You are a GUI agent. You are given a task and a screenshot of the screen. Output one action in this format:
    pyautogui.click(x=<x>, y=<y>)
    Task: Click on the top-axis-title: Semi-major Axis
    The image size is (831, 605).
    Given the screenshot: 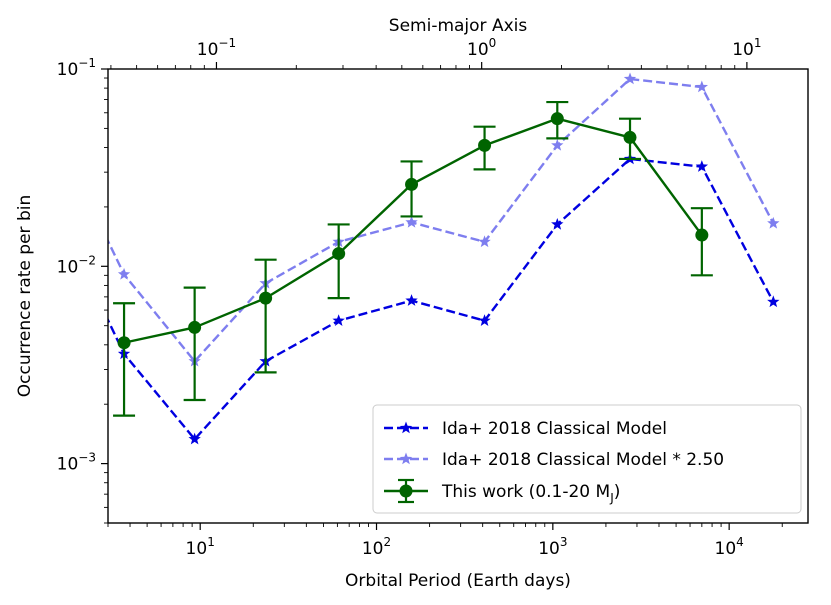 What is the action you would take?
    pyautogui.click(x=458, y=26)
    